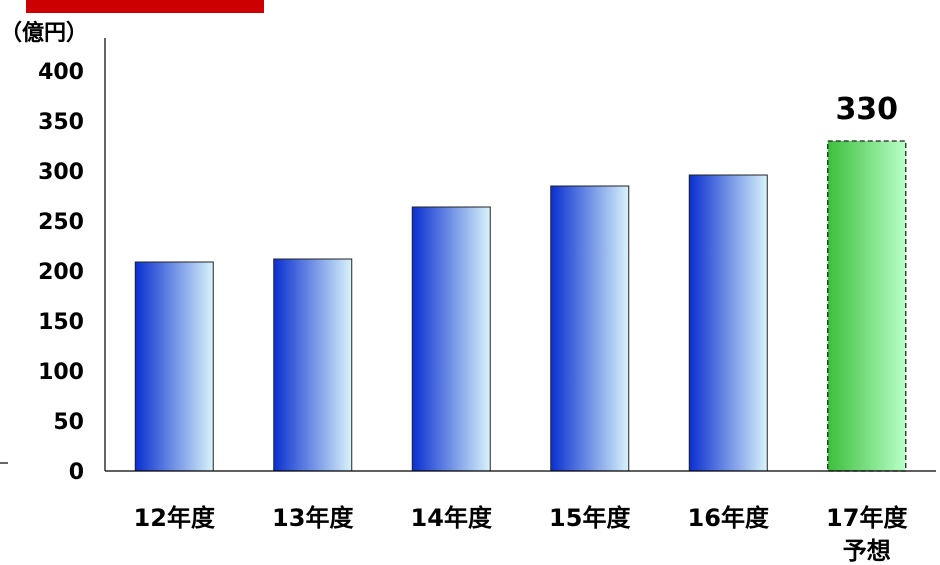 The width and height of the screenshot is (940, 565). Describe the element at coordinates (61, 372) in the screenshot. I see `y-tick-label: 100` at that location.